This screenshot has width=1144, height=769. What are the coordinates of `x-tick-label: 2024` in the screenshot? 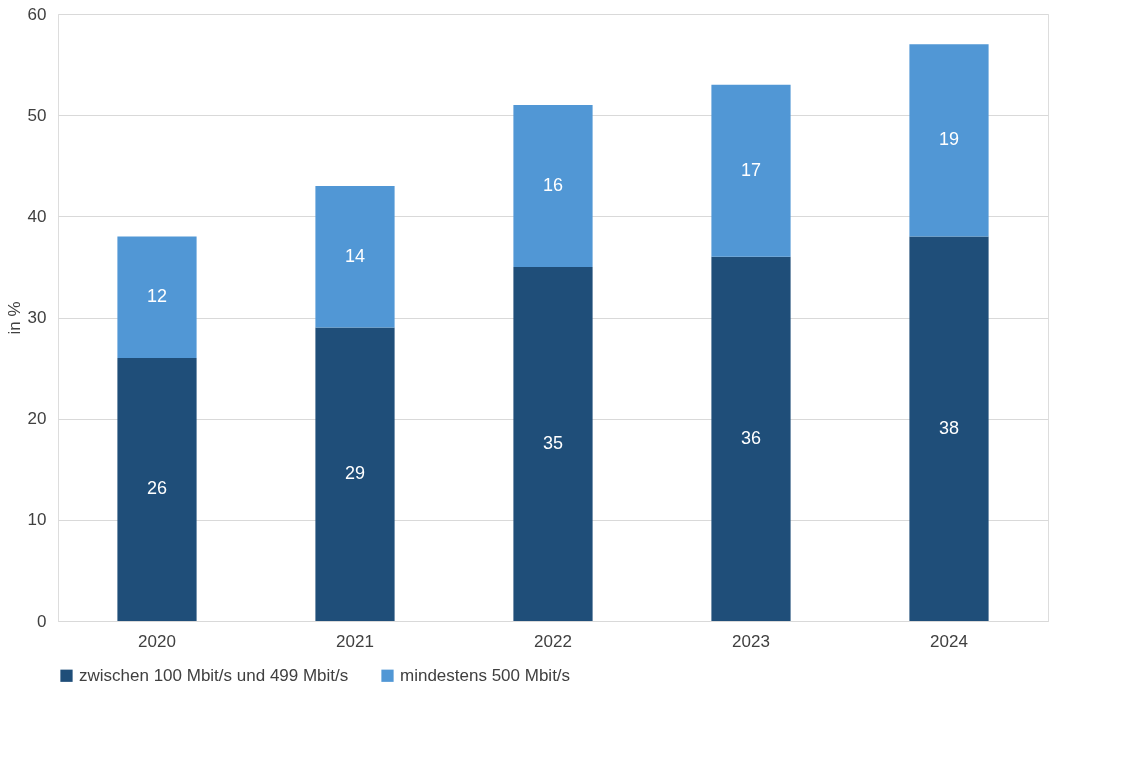 It's located at (949, 641).